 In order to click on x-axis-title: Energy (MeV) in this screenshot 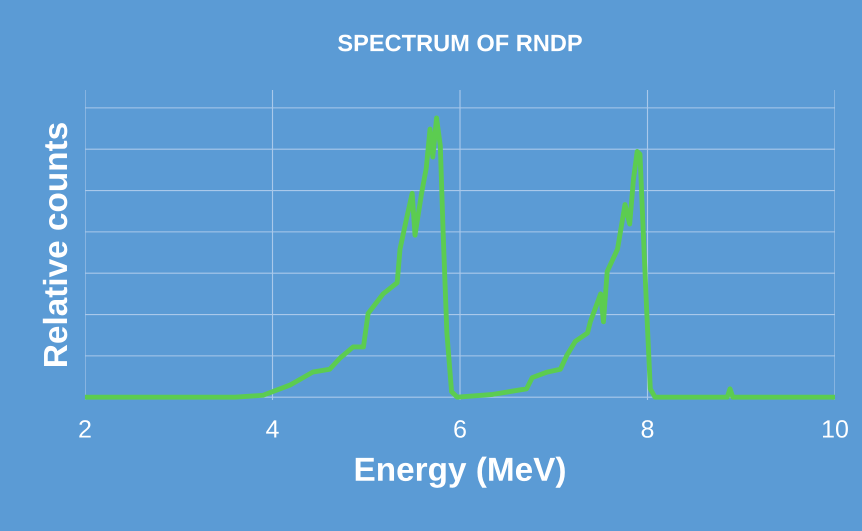, I will do `click(460, 472)`.